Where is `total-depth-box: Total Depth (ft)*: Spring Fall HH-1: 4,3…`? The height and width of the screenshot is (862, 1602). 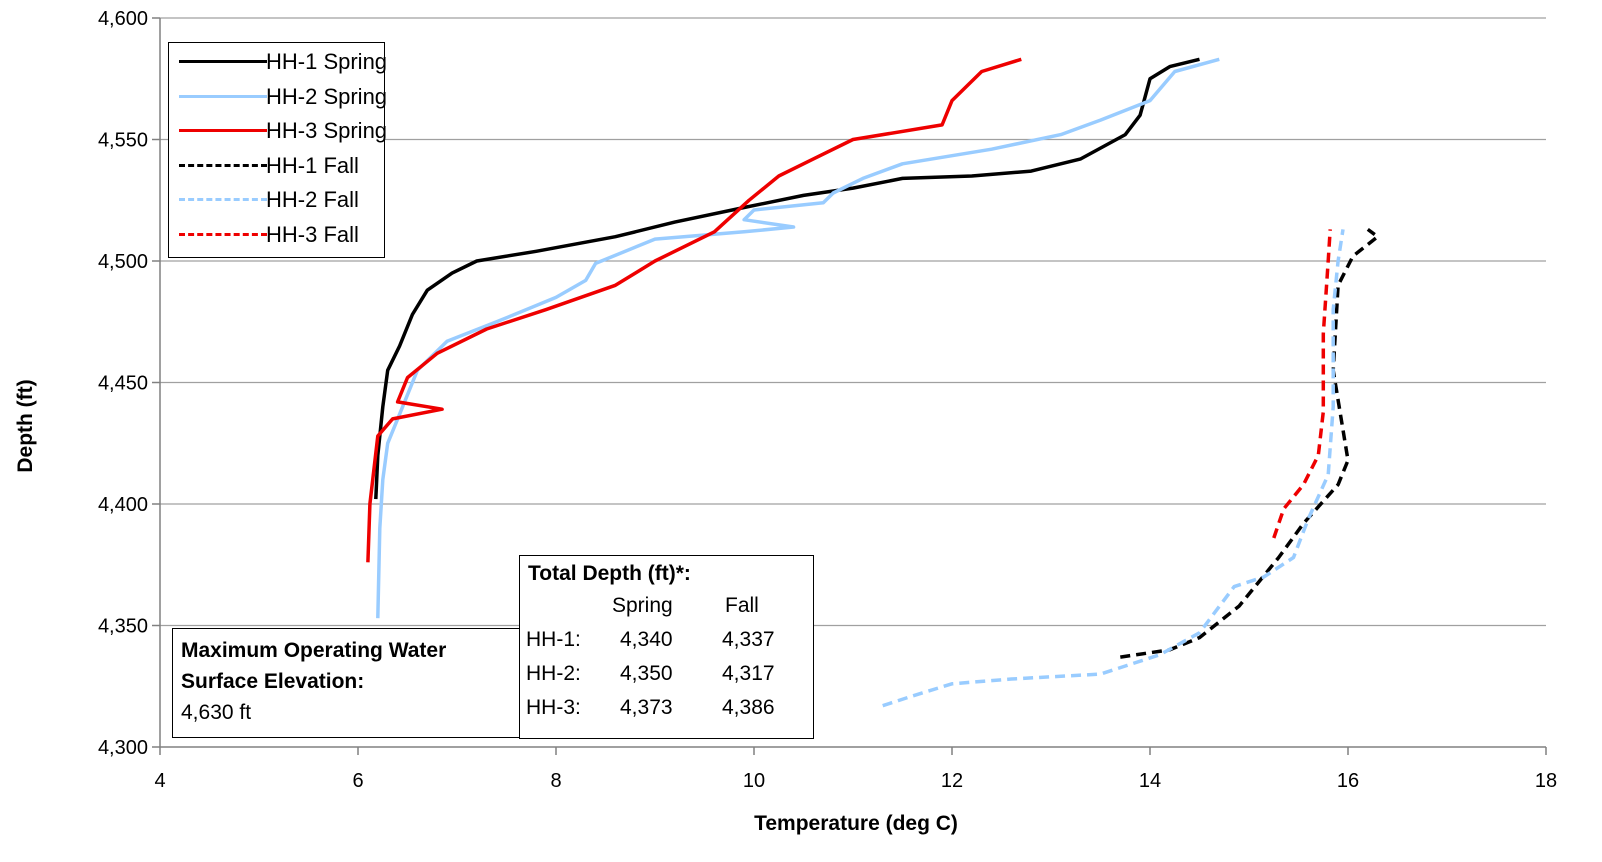
total-depth-box: Total Depth (ft)*: Spring Fall HH-1: 4,3… is located at coordinates (666, 647).